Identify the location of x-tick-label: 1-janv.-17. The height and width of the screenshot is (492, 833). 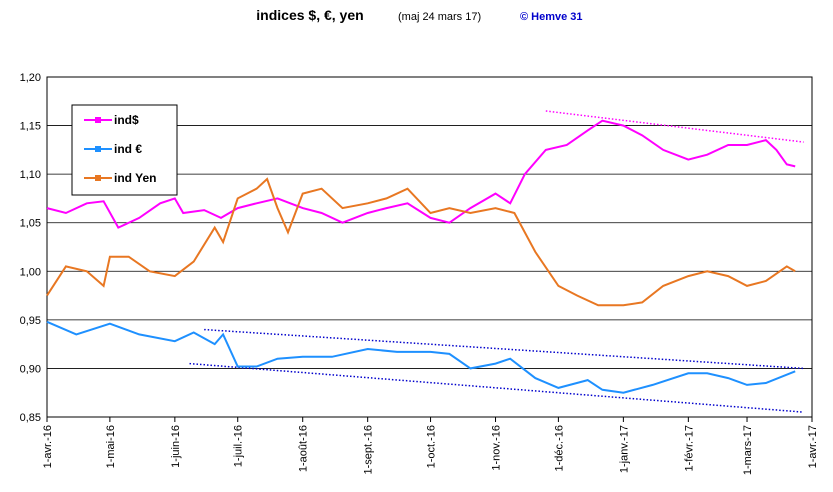
(624, 449).